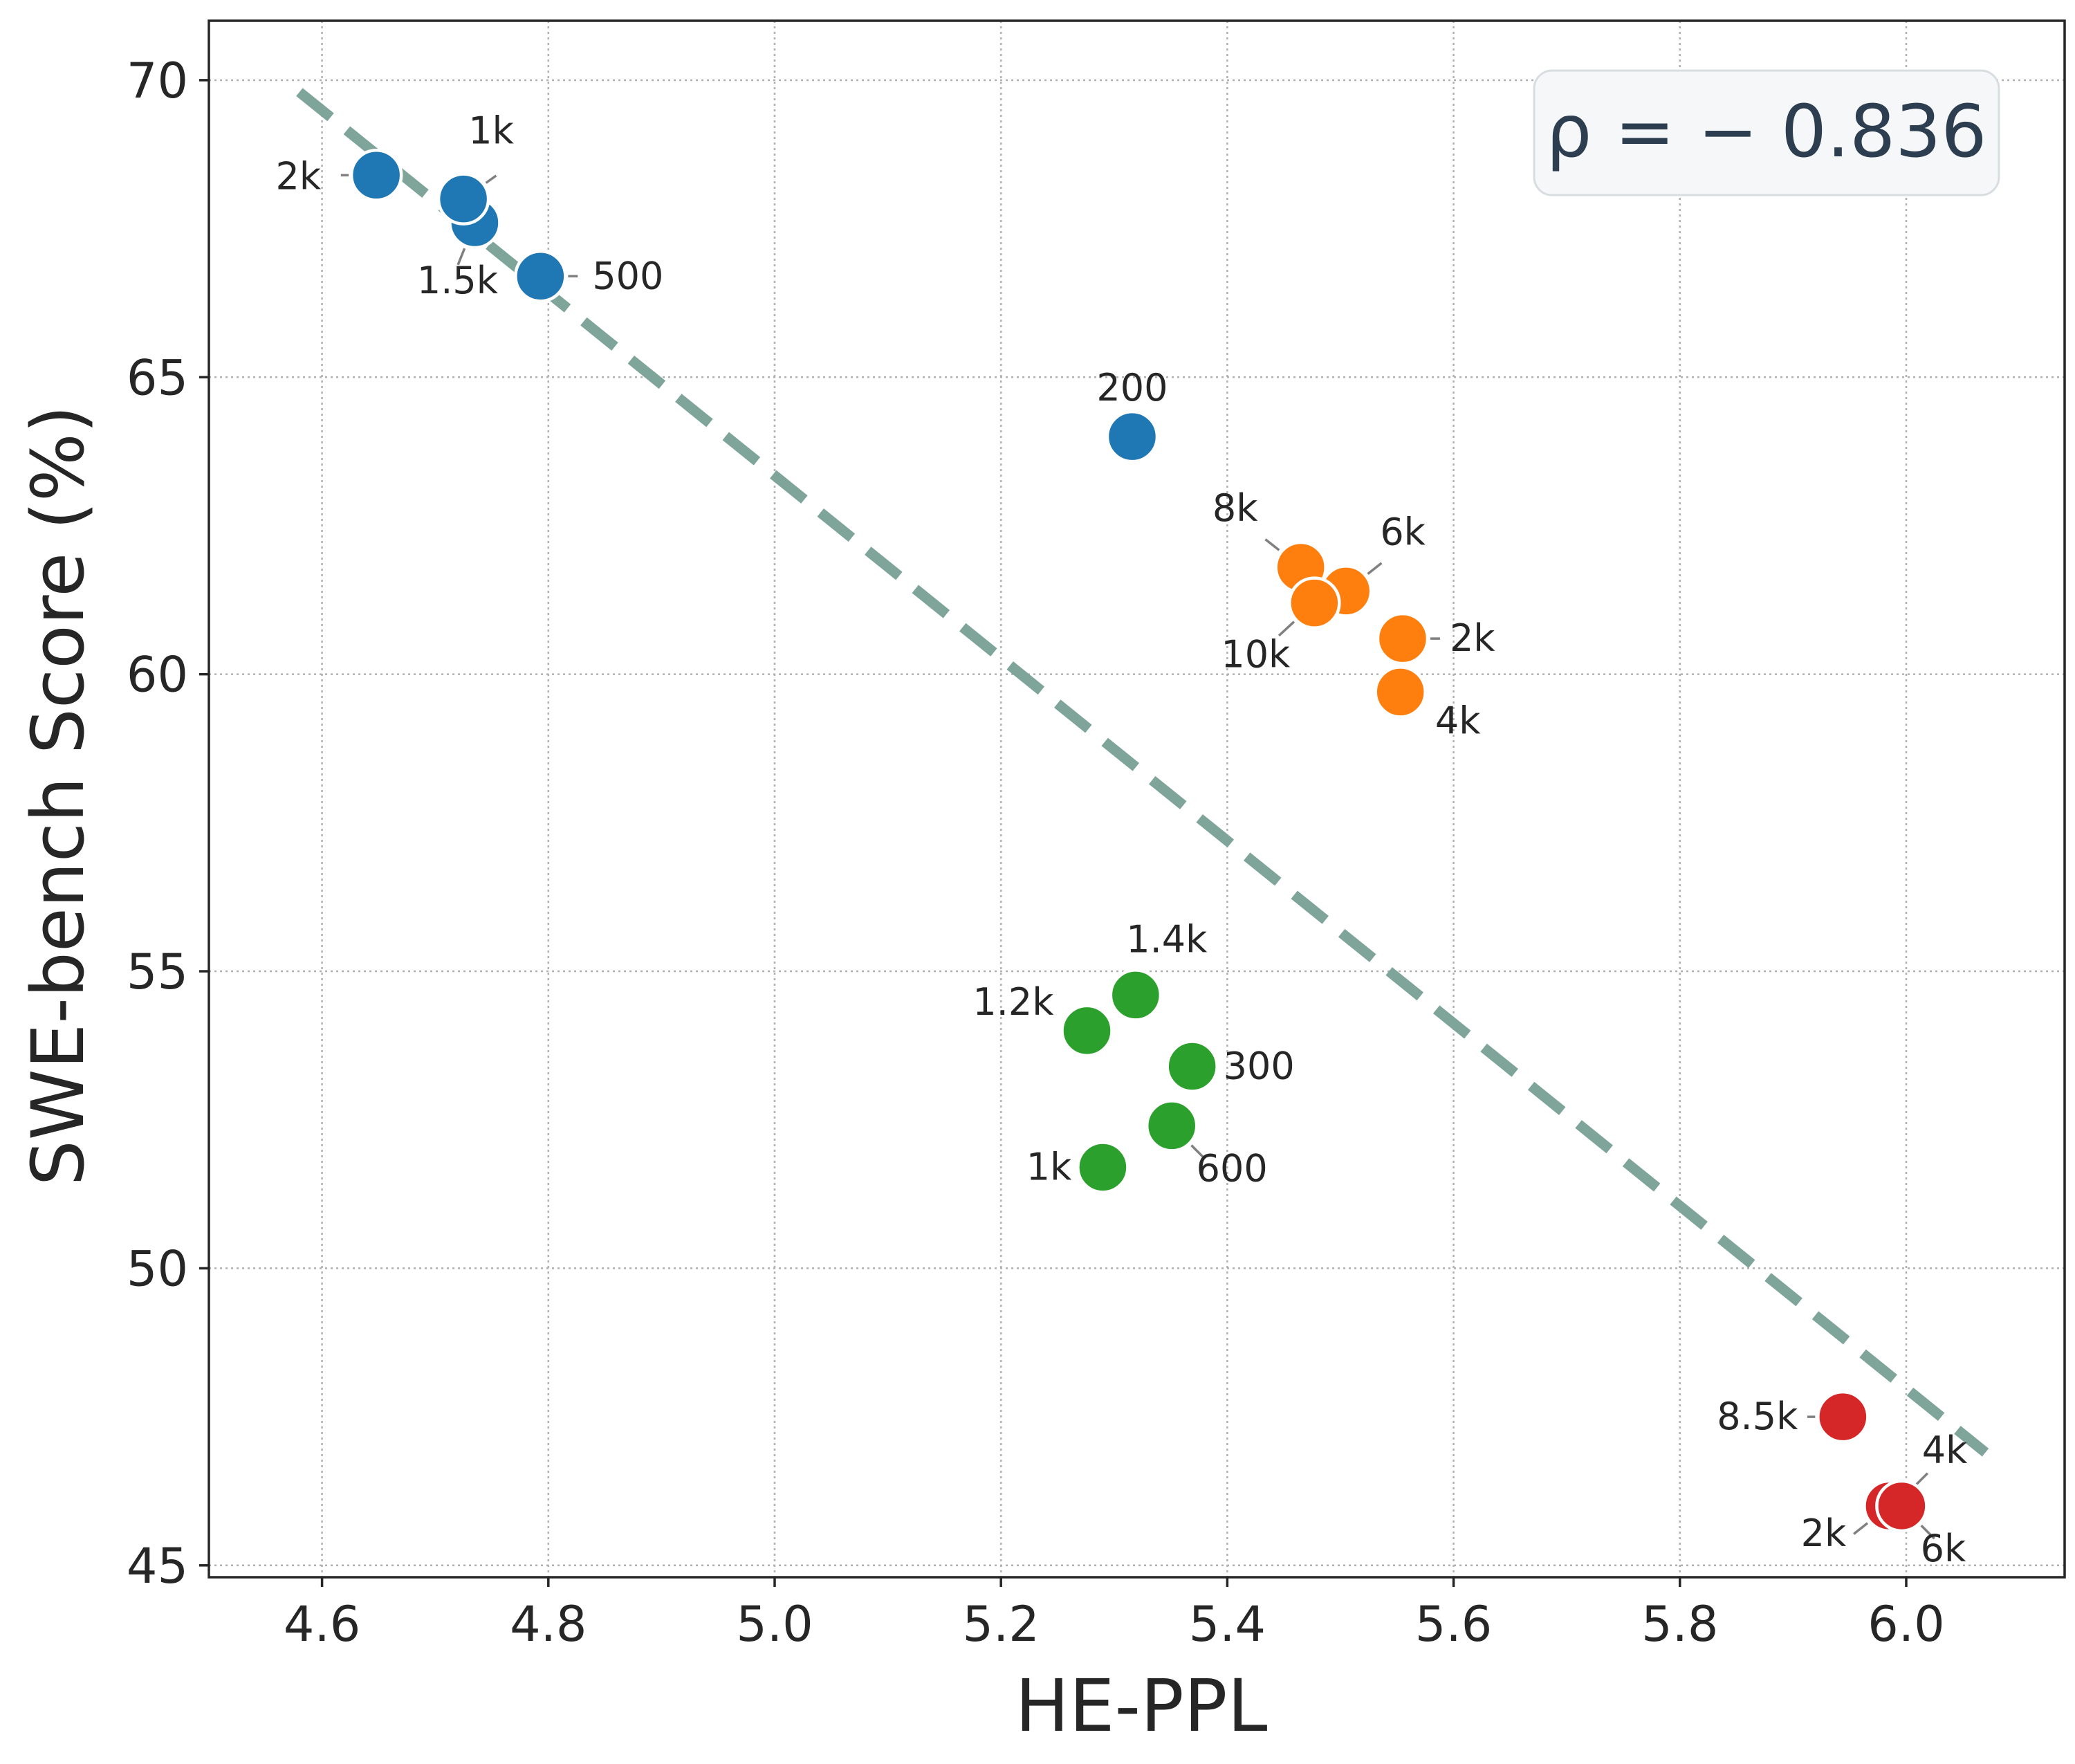 This screenshot has width=2075, height=1764. I want to click on y-tick-label: 55, so click(157, 972).